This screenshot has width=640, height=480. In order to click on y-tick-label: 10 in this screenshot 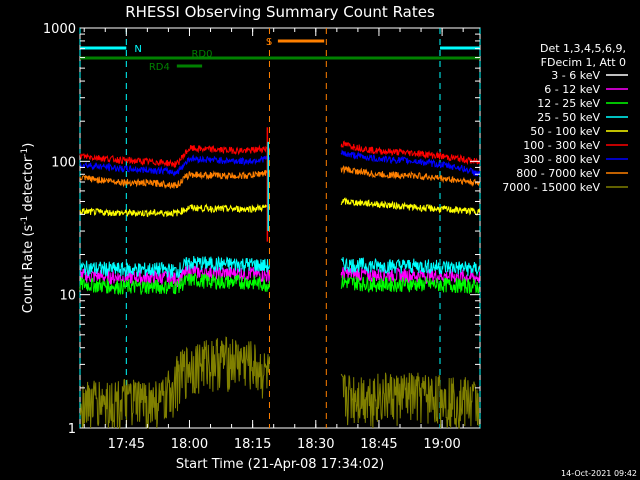, I will do `click(67, 296)`.